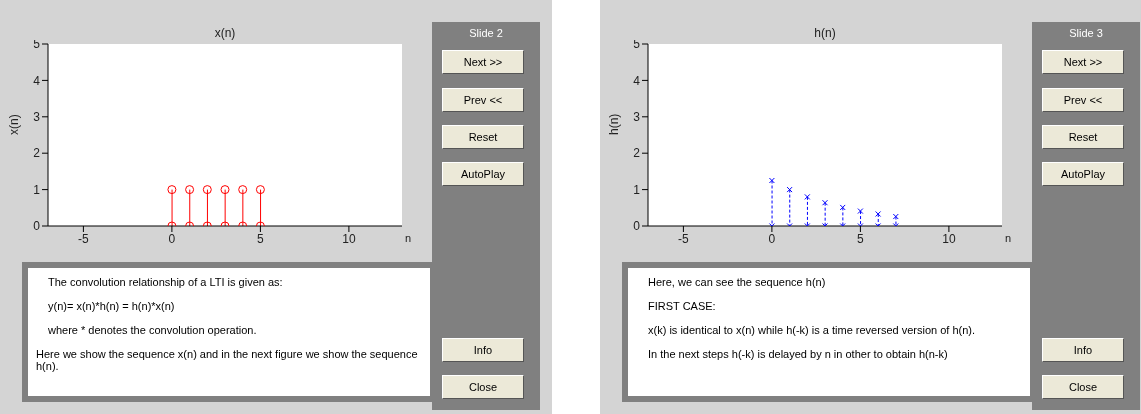 The image size is (1141, 414). Describe the element at coordinates (737, 282) in the screenshot. I see `text: Here, we can see the sequence h(n)` at that location.